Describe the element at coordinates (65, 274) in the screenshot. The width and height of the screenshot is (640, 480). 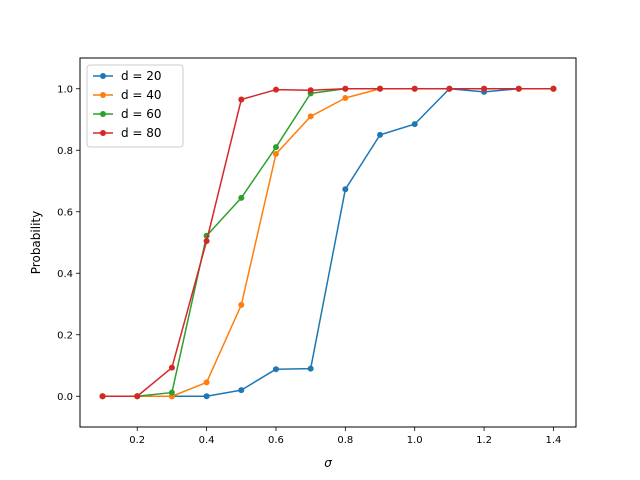
I see `y-tick-label: 0.4` at that location.